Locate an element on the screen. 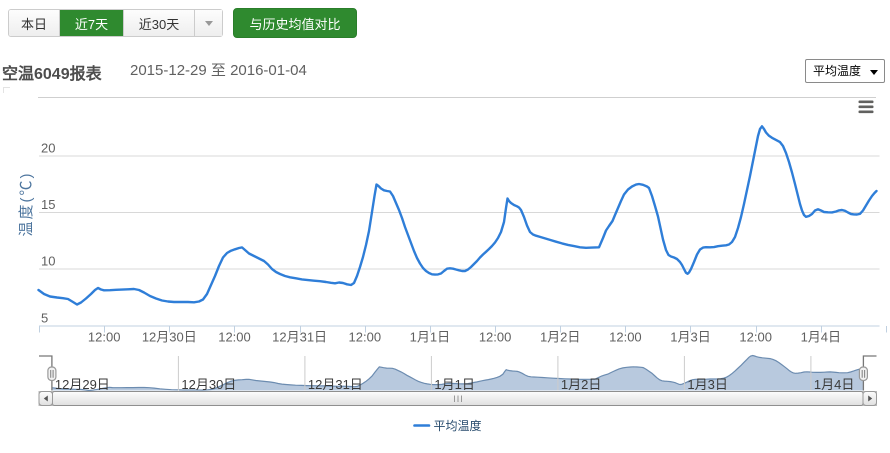  svg-text: 5 is located at coordinates (44, 318).